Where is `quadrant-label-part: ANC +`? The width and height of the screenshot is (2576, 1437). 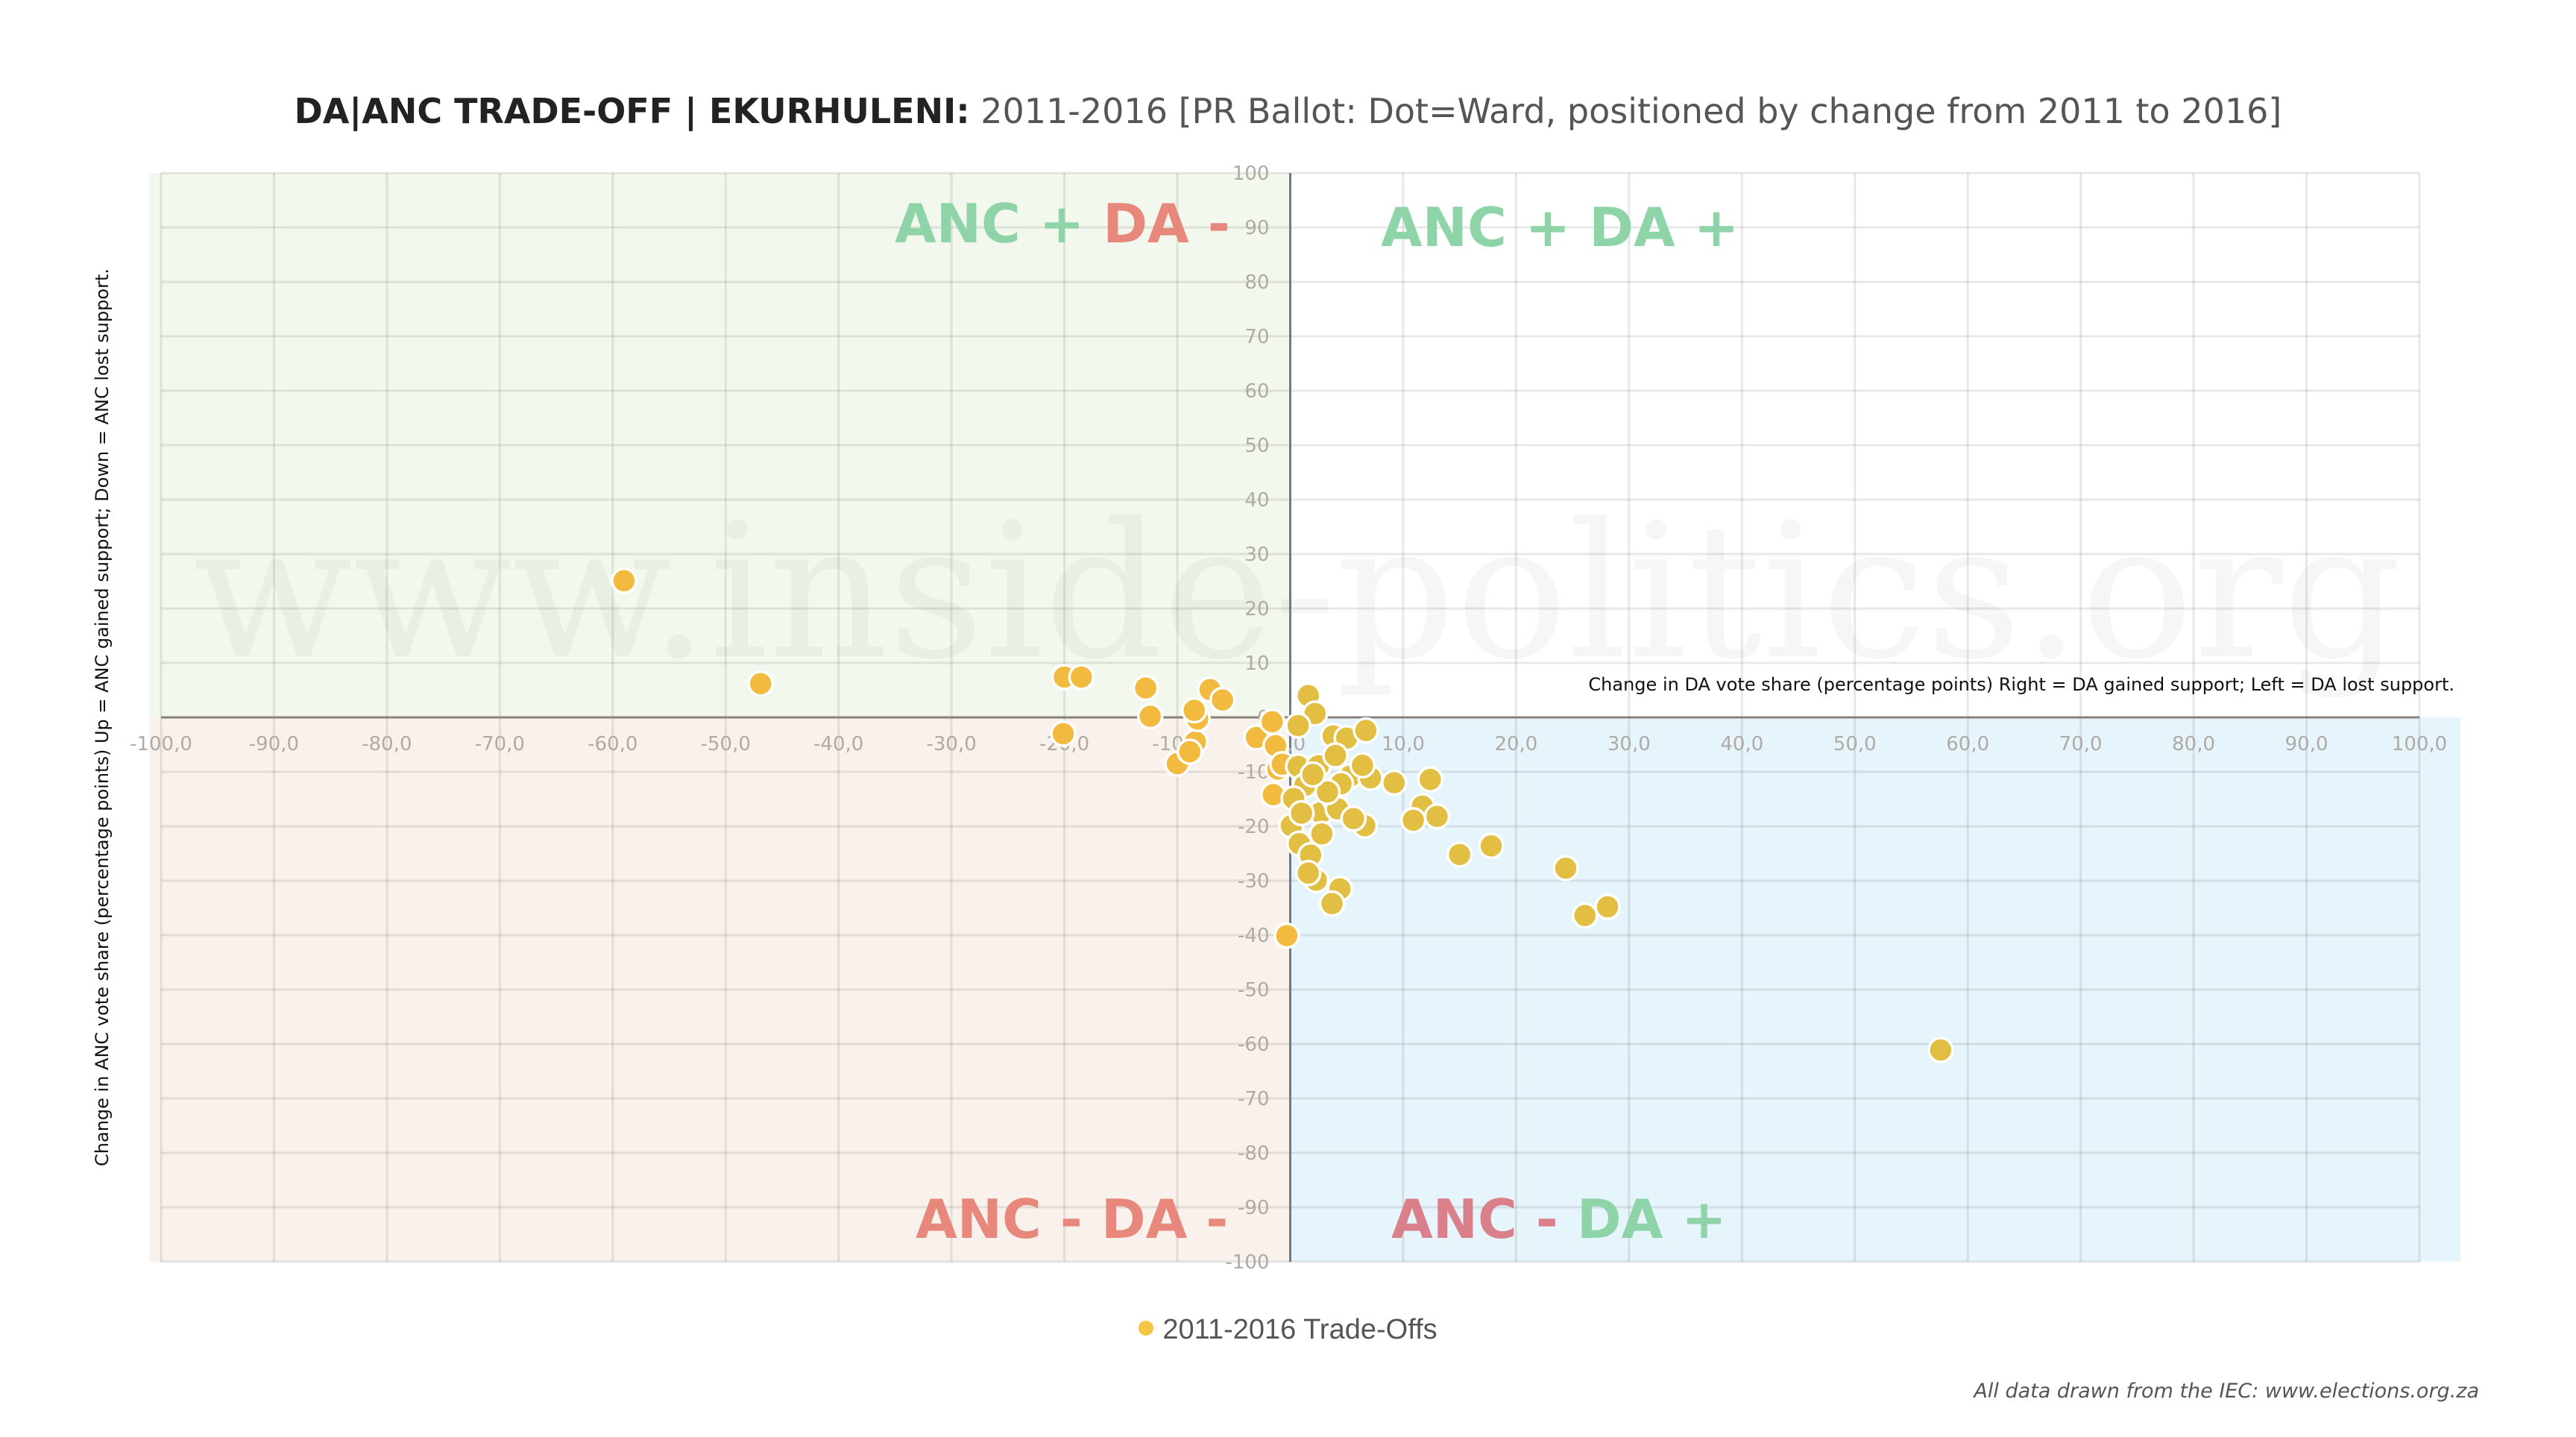 quadrant-label-part: ANC + is located at coordinates (999, 223).